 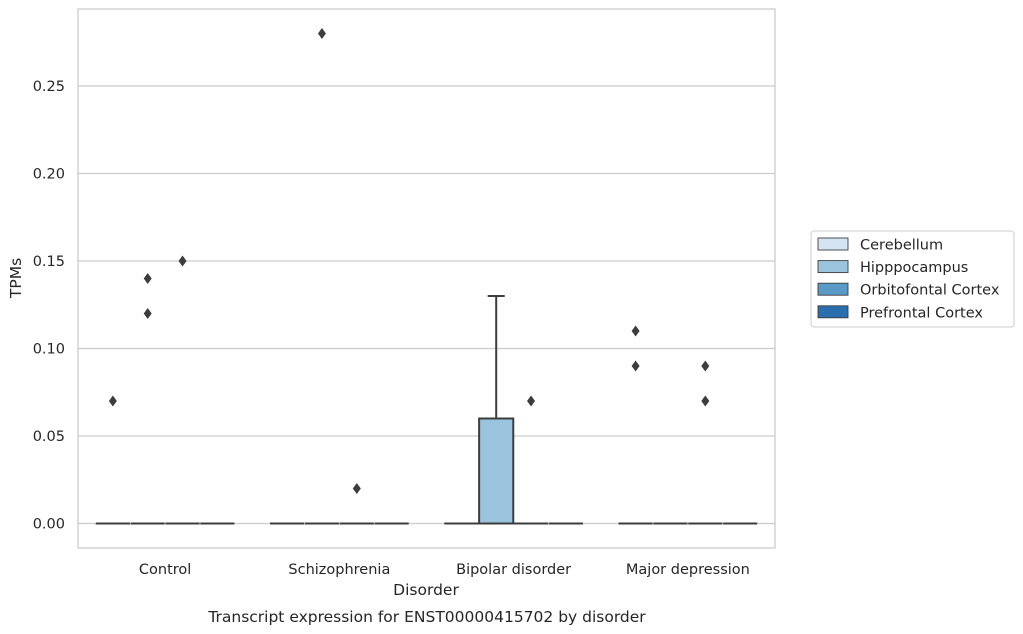 I want to click on legend-label: Cerebellum, so click(x=901, y=246).